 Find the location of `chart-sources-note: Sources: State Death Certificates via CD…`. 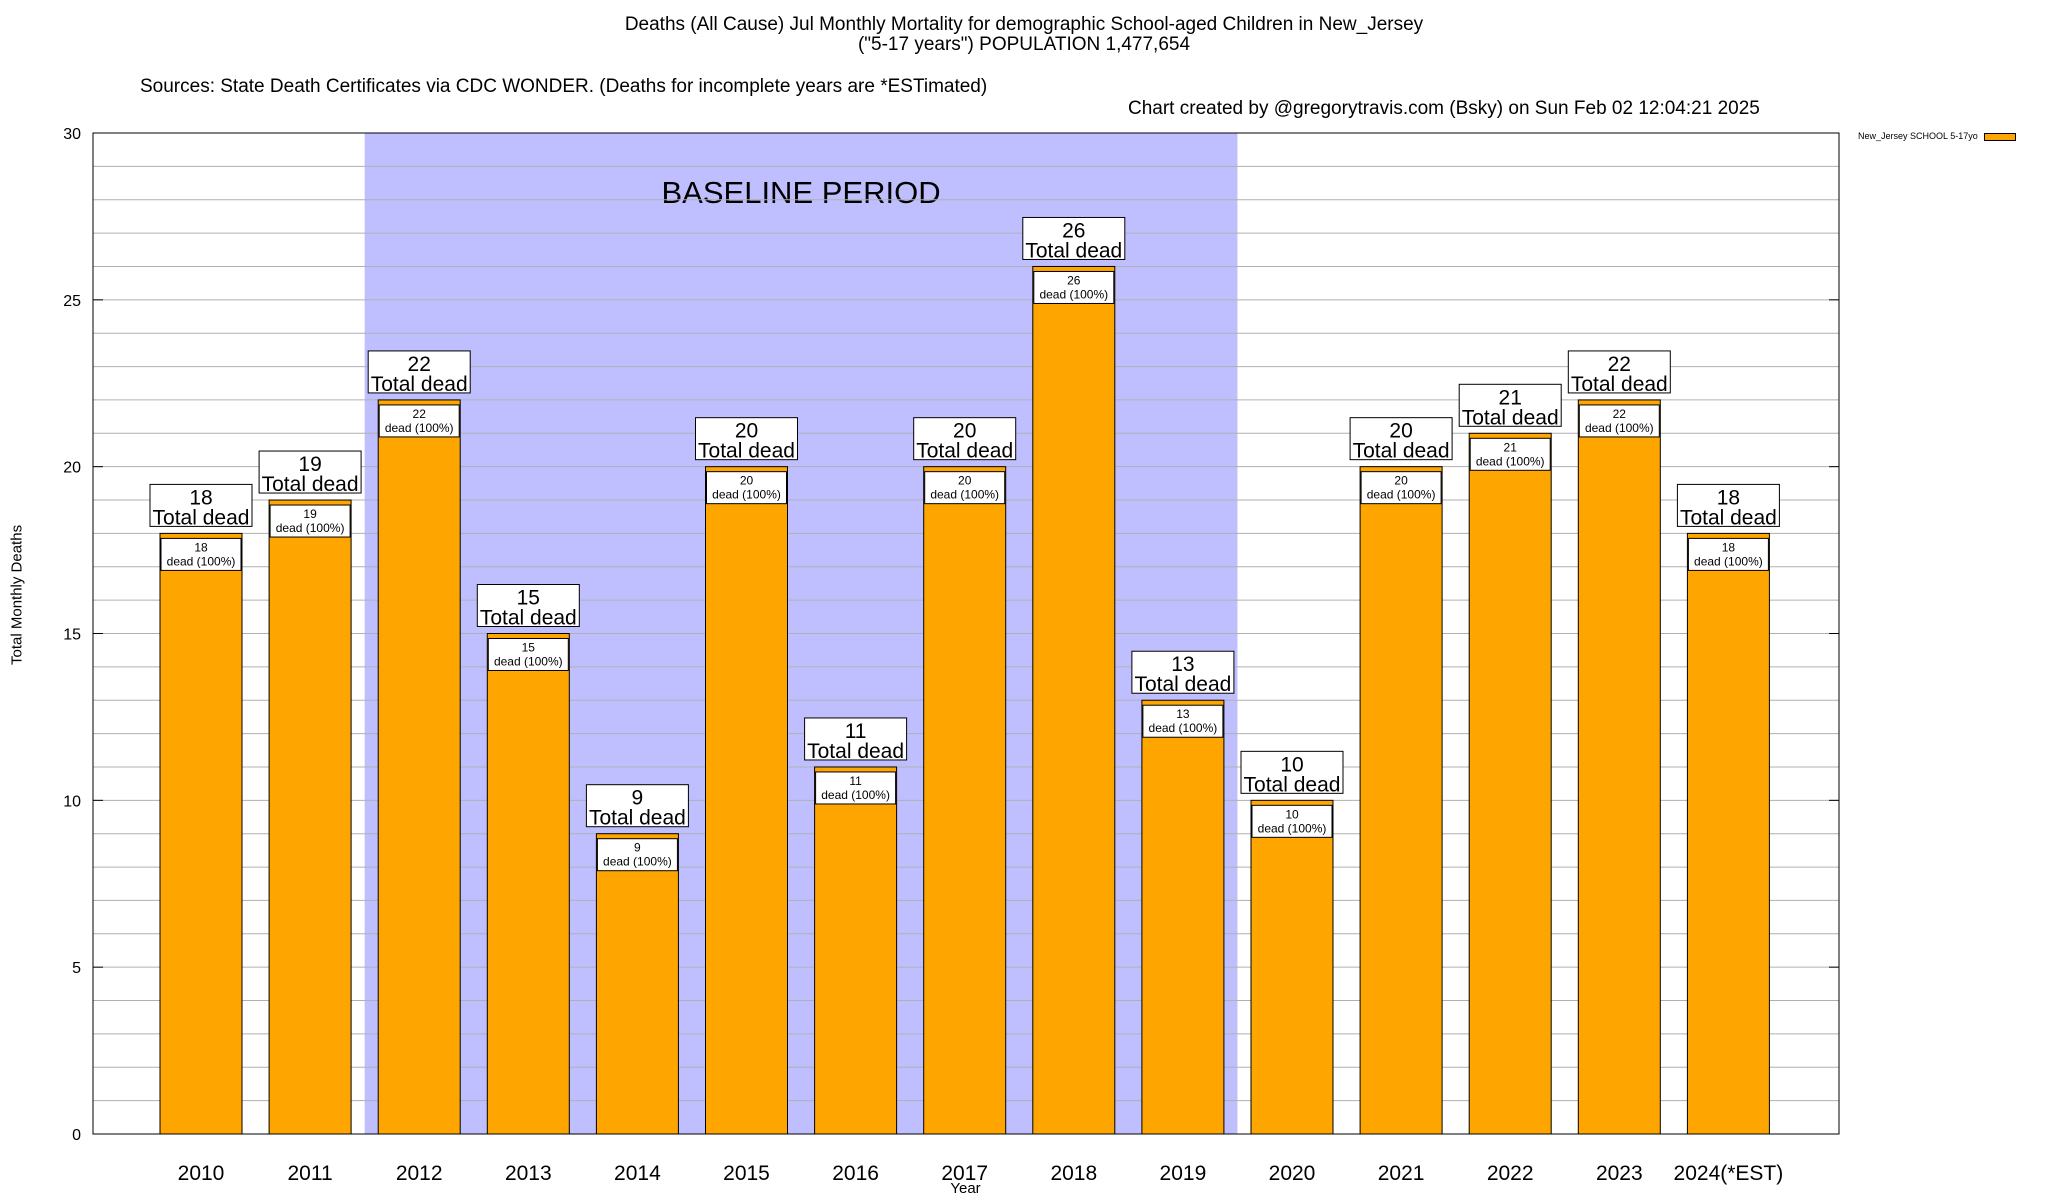

chart-sources-note: Sources: State Death Certificates via CD… is located at coordinates (564, 86).